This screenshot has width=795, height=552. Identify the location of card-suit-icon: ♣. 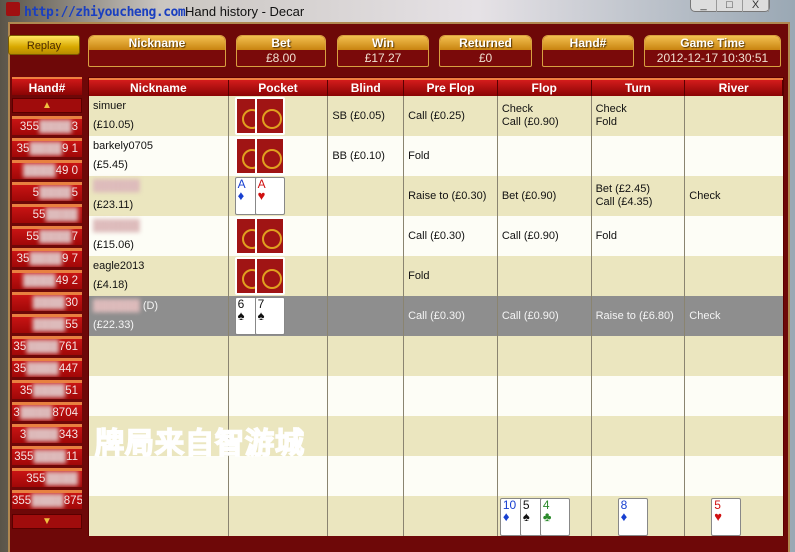
(547, 516).